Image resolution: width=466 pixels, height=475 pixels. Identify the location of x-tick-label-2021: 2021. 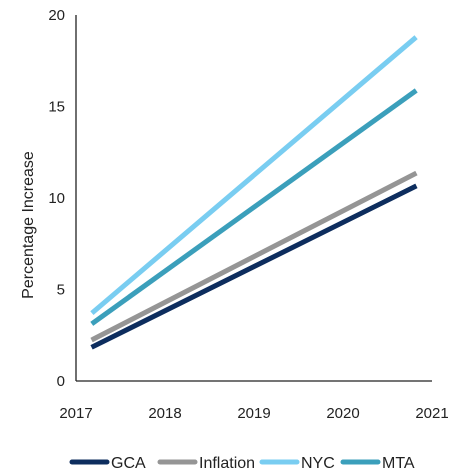
(431, 413).